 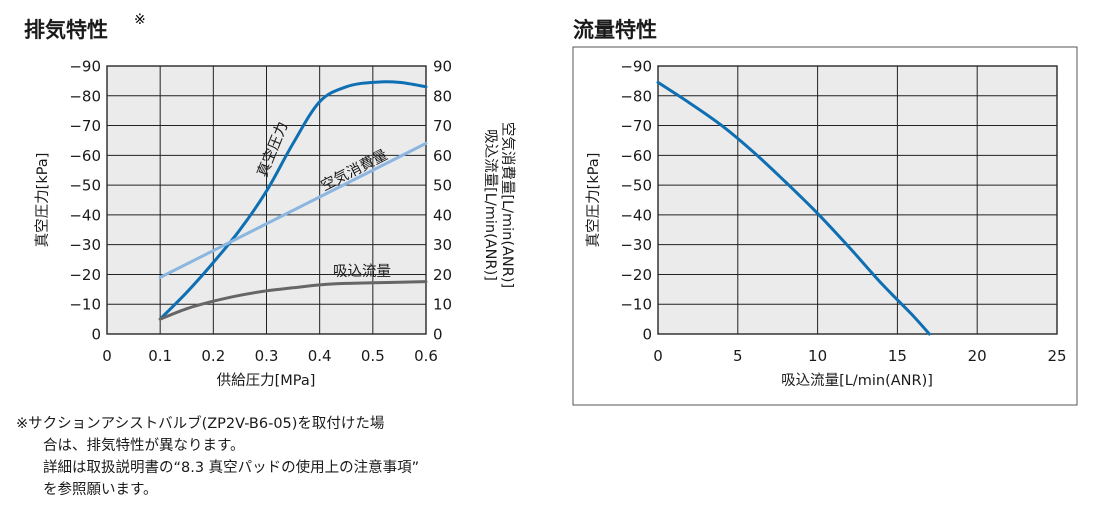 What do you see at coordinates (442, 96) in the screenshot?
I see `exhaust-y-tick-label-right: 80` at bounding box center [442, 96].